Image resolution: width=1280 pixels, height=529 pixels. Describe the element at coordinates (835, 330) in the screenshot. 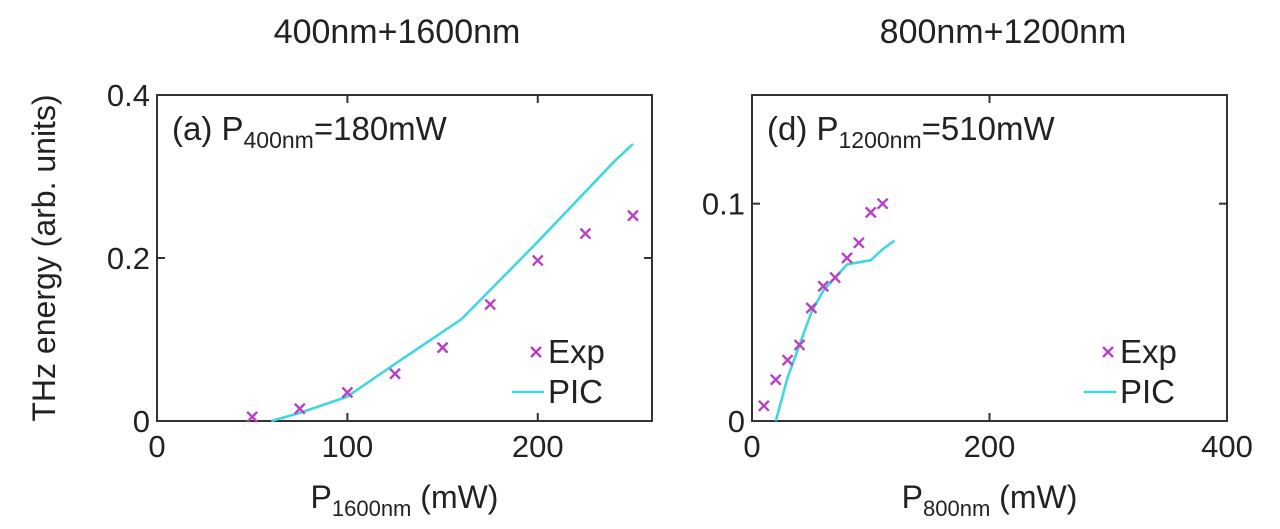

I see `pic-series-line` at that location.